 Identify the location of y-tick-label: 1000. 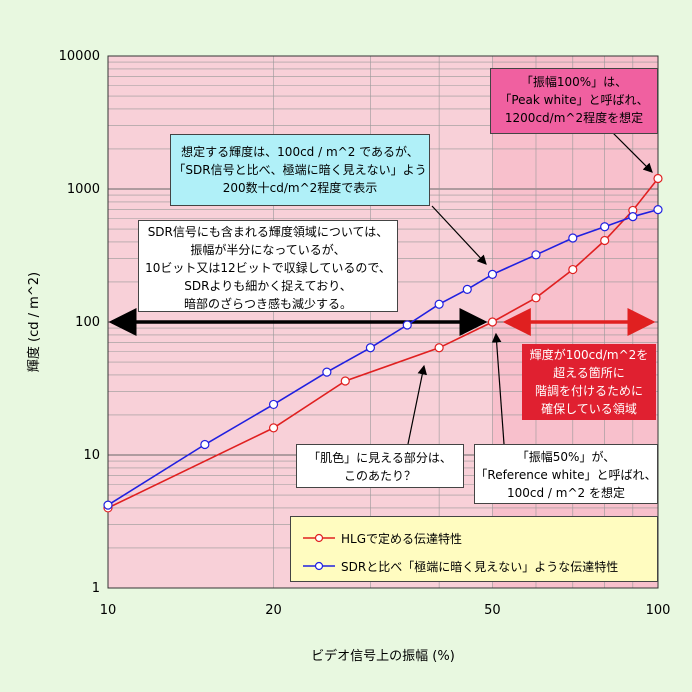
(83, 189).